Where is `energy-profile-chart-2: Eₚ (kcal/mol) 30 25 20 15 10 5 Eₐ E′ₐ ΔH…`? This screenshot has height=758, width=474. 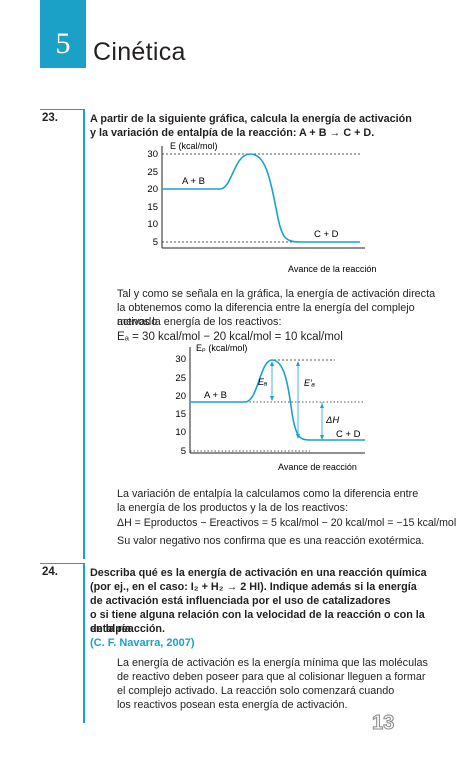
energy-profile-chart-2: Eₚ (kcal/mol) 30 25 20 15 10 5 Eₐ E′ₐ ΔH… is located at coordinates (270, 407).